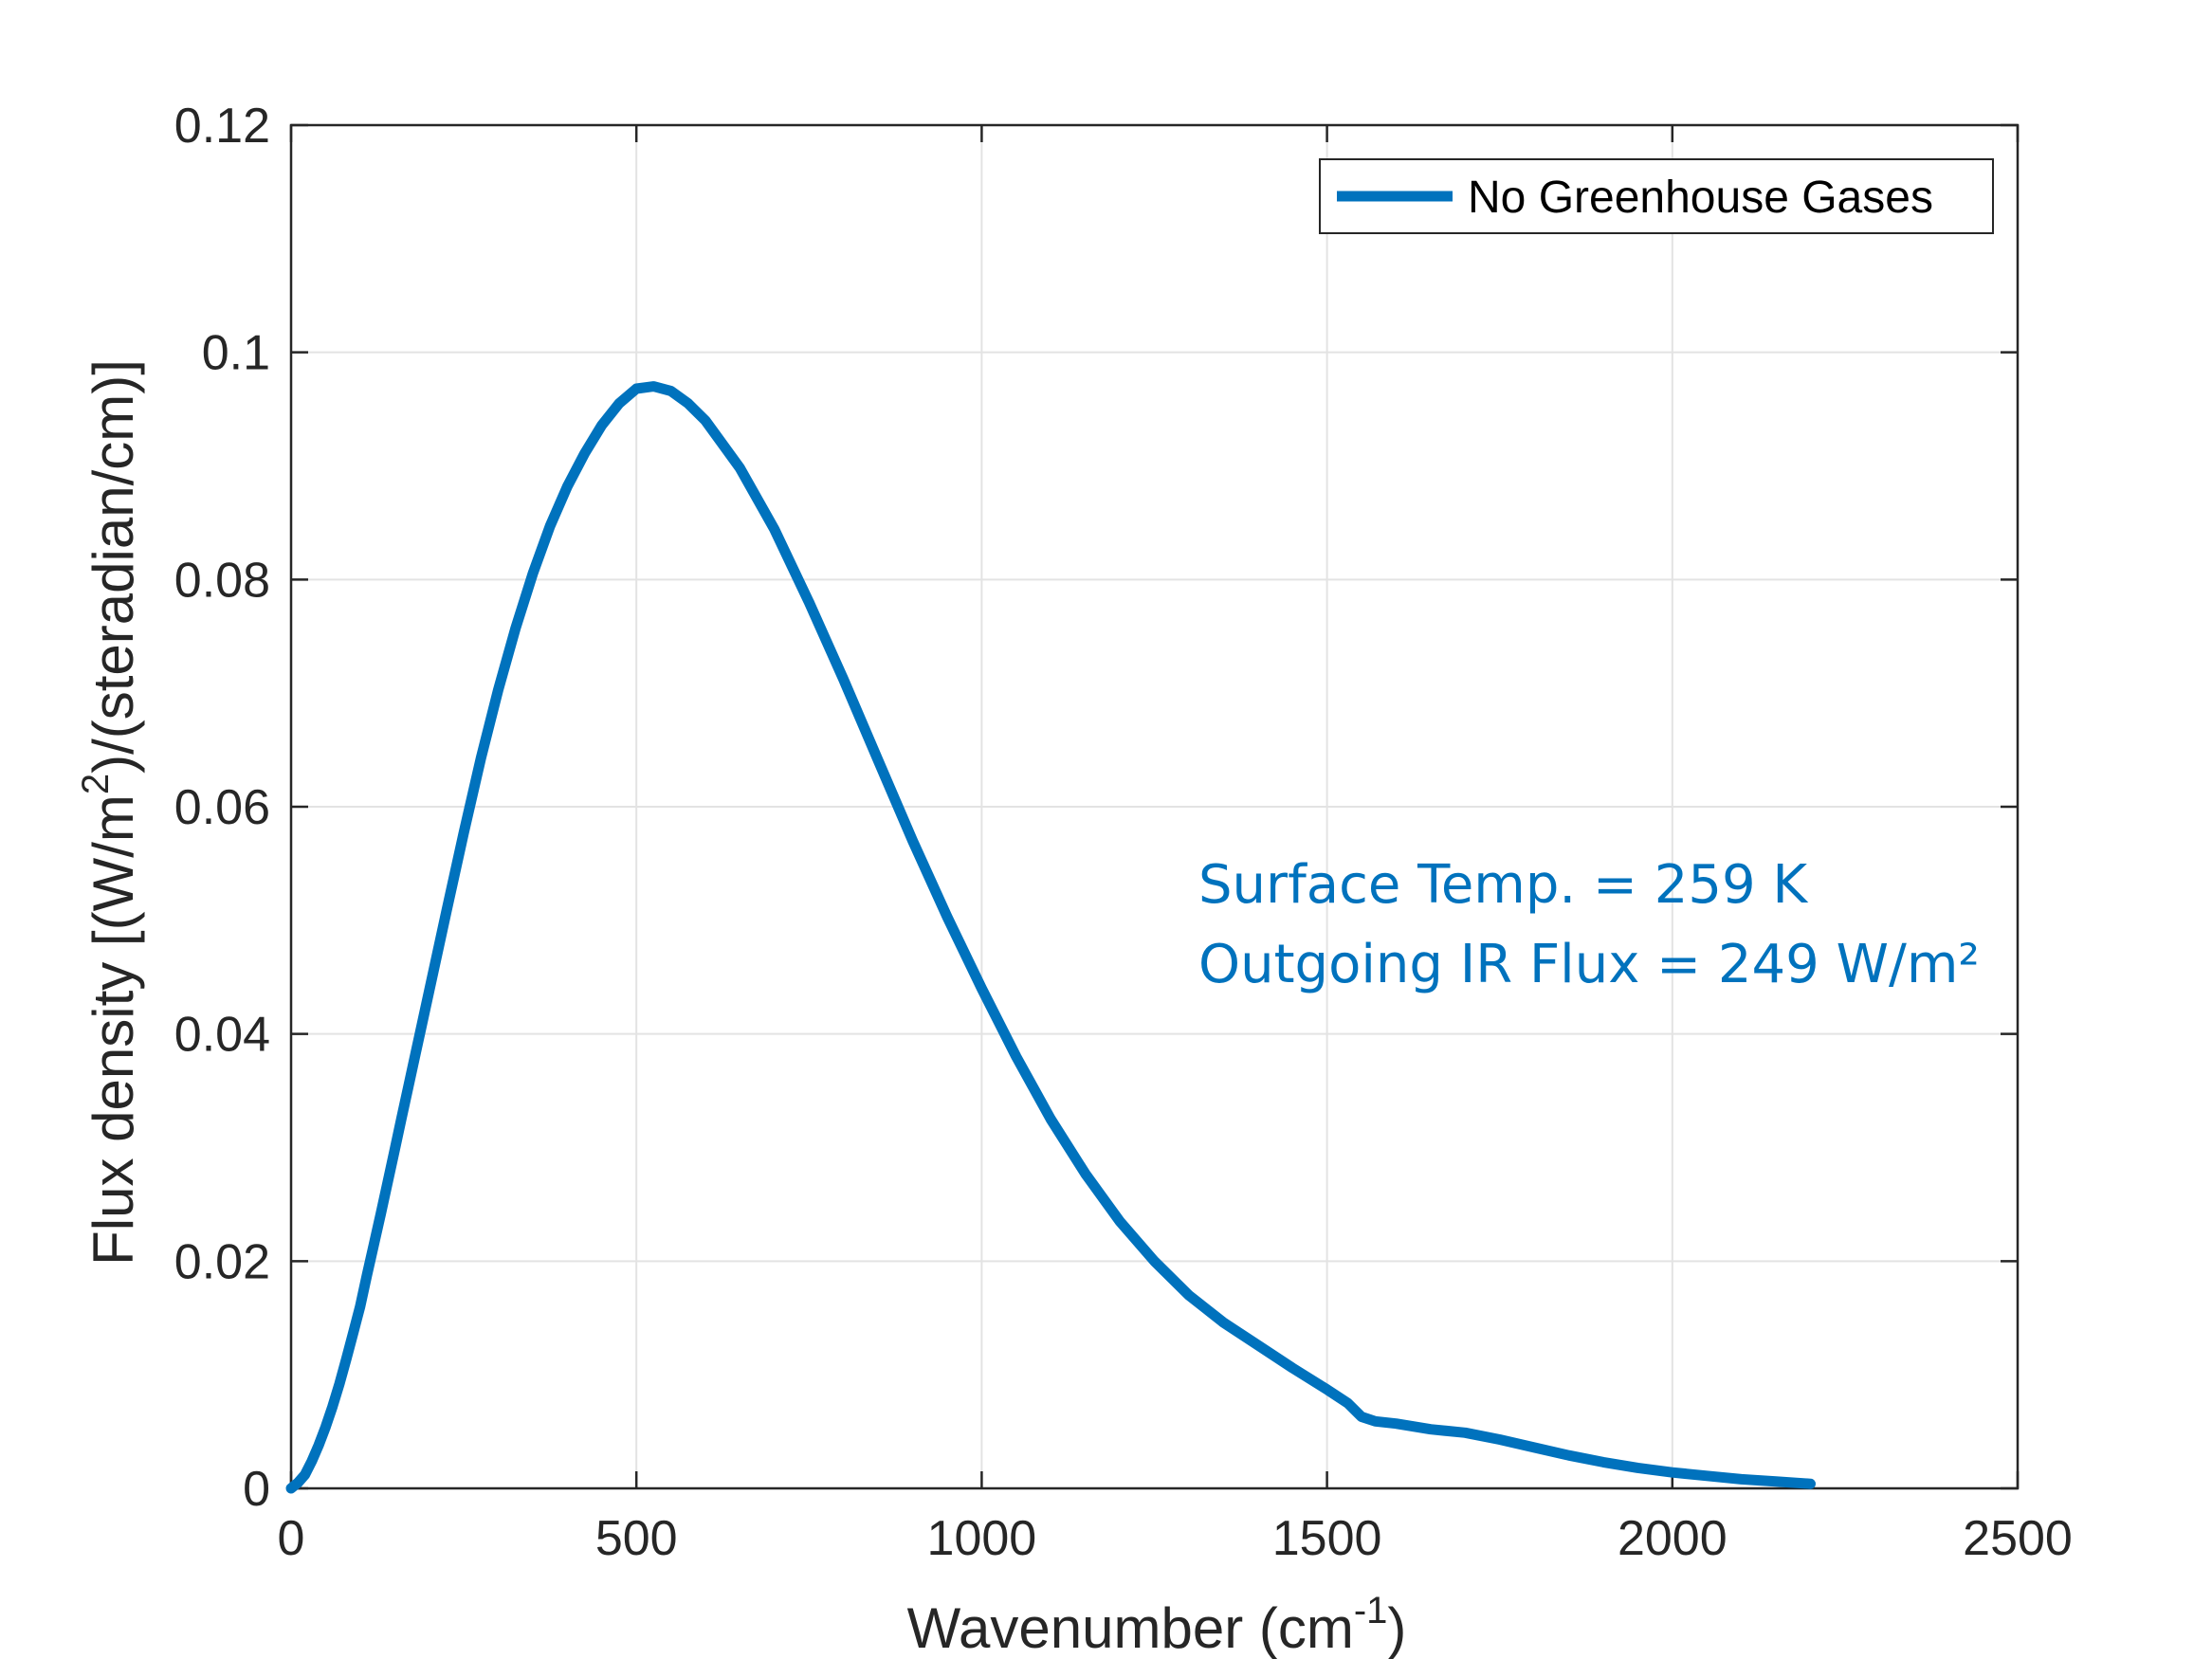 The image size is (2212, 1659). Describe the element at coordinates (222, 580) in the screenshot. I see `y-tick-label: 0.08` at that location.